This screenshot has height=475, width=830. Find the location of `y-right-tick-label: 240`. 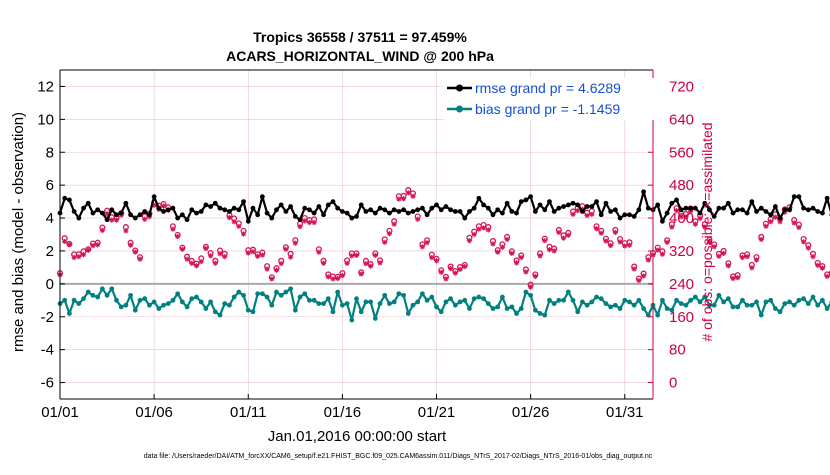

y-right-tick-label: 240 is located at coordinates (681, 284).